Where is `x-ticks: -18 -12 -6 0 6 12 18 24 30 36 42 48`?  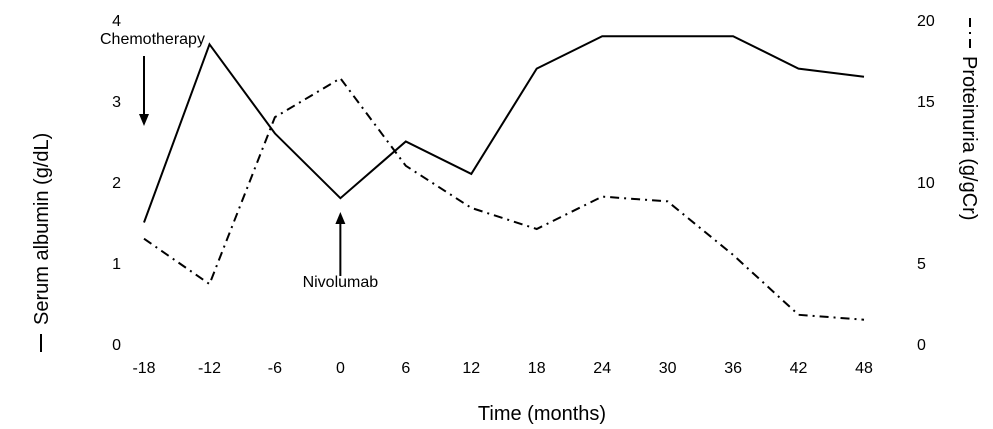 x-ticks: -18 -12 -6 0 6 12 18 24 30 36 42 48 is located at coordinates (502, 368).